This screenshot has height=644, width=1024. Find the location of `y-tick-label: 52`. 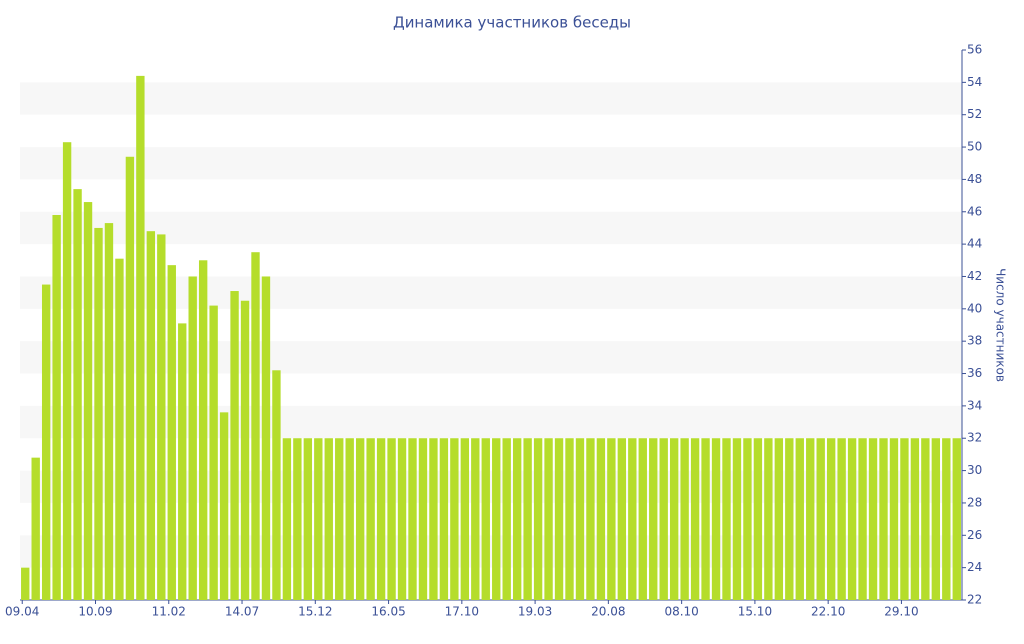

y-tick-label: 52 is located at coordinates (974, 114).